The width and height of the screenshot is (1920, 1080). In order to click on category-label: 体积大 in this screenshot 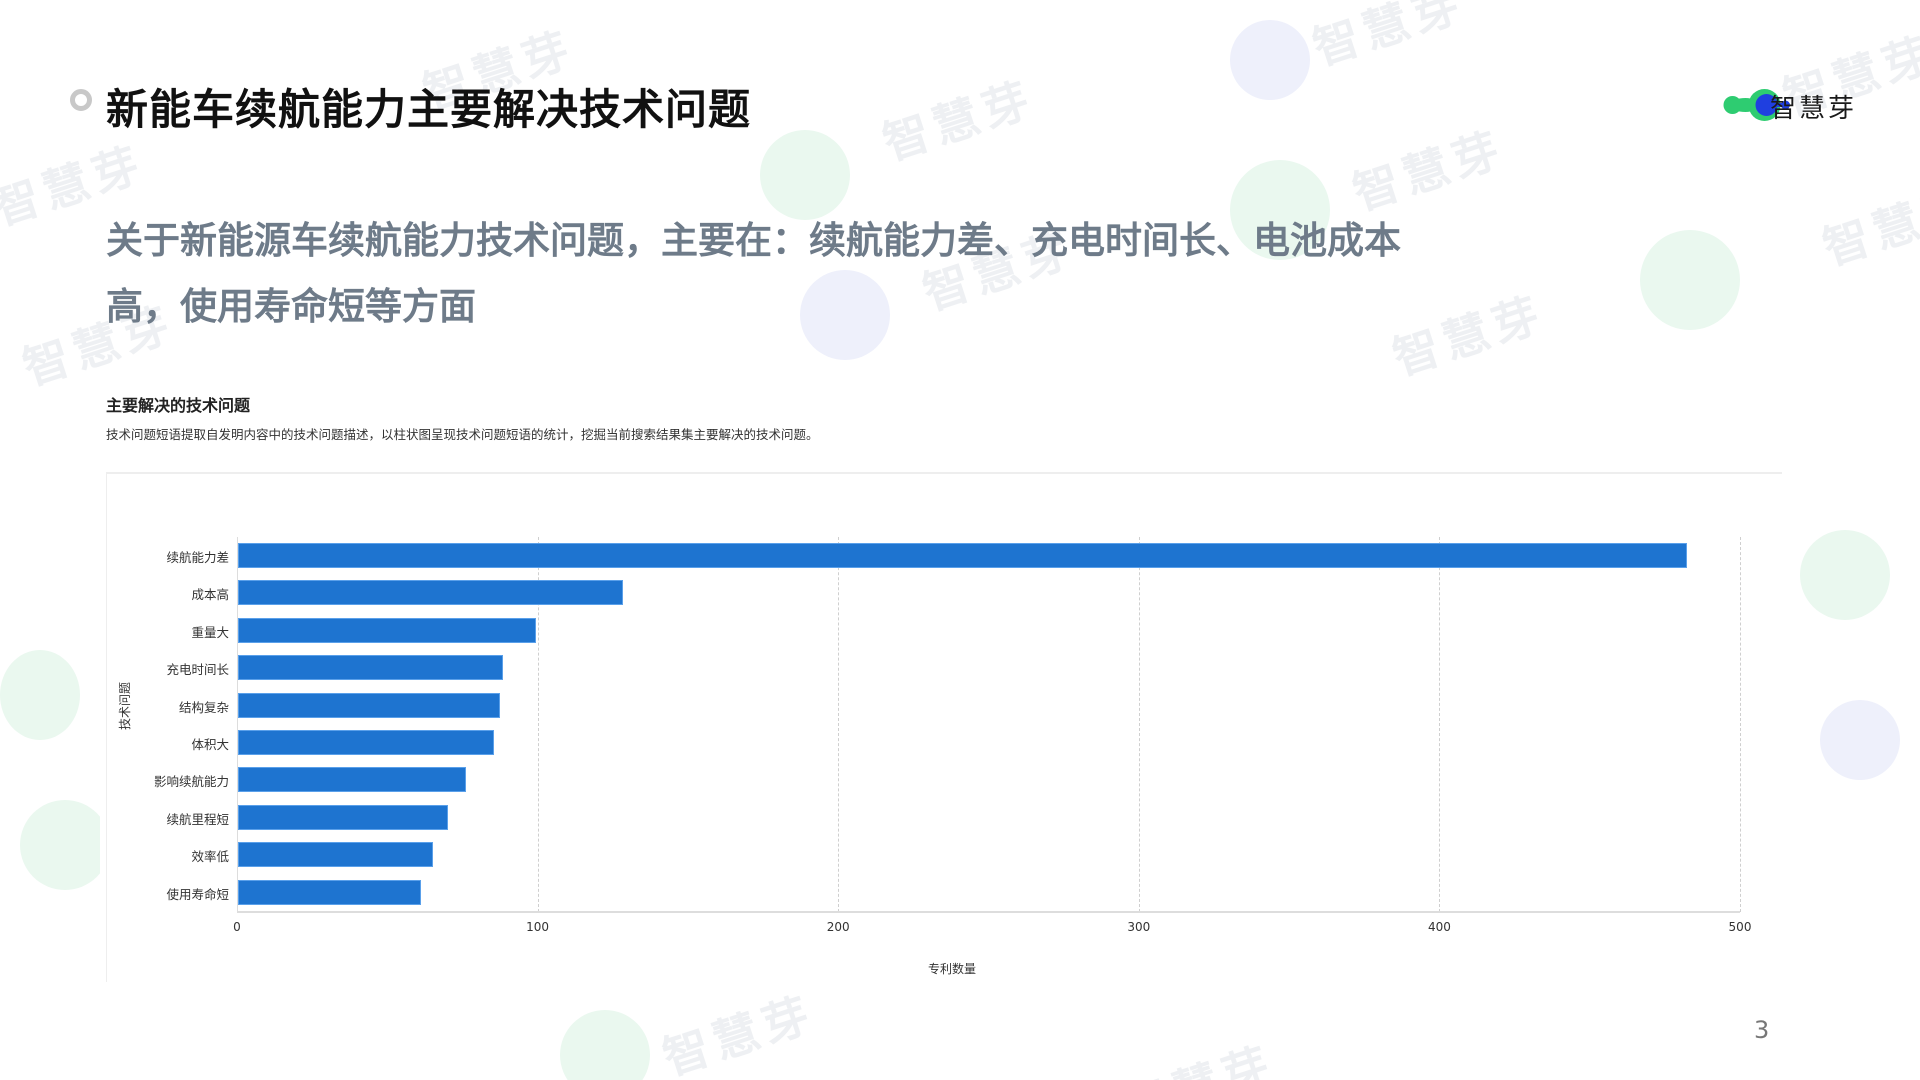, I will do `click(210, 744)`.